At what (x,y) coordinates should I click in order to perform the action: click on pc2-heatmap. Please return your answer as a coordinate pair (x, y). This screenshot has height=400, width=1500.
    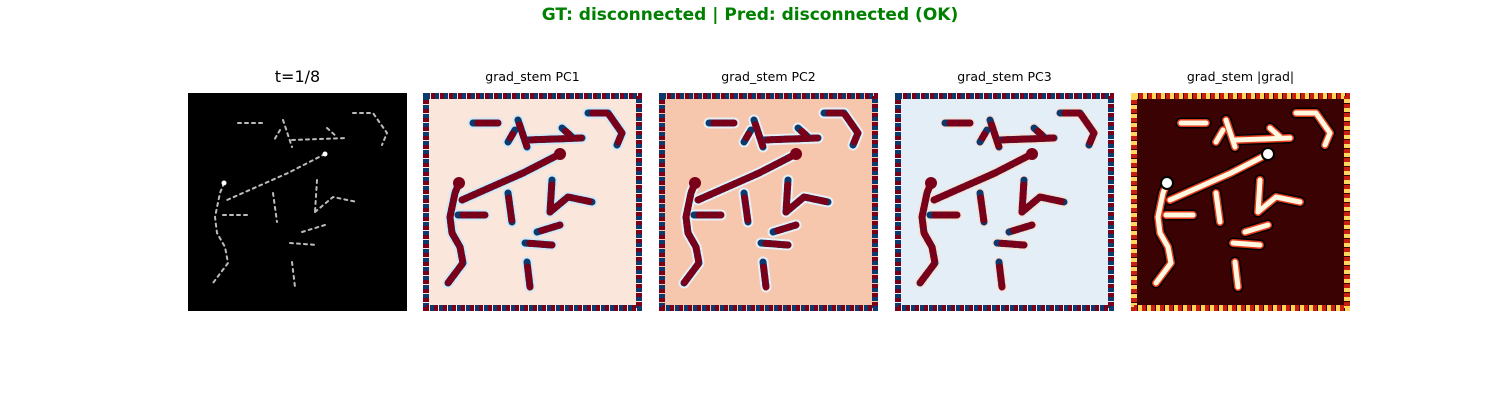
    Looking at the image, I should click on (768, 202).